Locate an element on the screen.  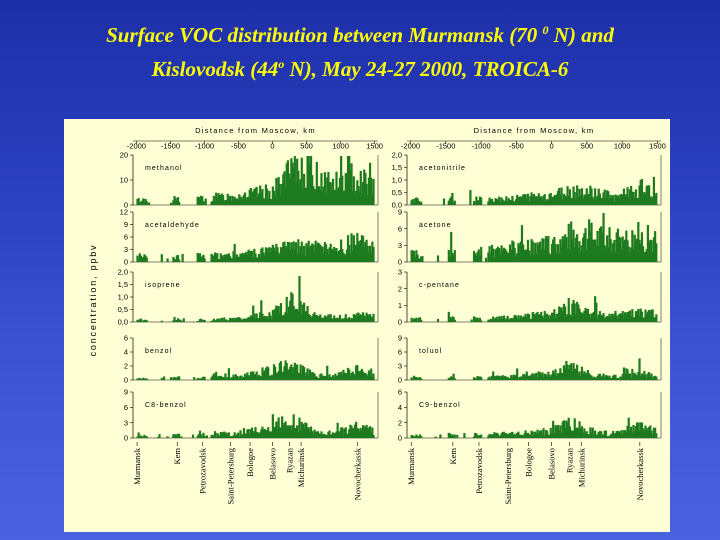
y-tick-label: 2,0 is located at coordinates (397, 155).